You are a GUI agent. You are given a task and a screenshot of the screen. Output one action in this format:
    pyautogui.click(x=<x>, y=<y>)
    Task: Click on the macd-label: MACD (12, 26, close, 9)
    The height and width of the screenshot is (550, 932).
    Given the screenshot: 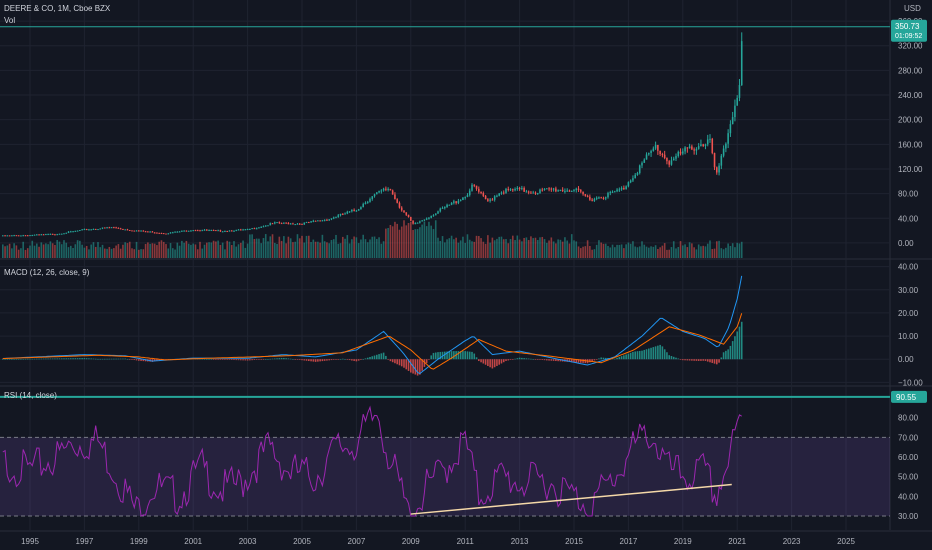 What is the action you would take?
    pyautogui.click(x=47, y=272)
    